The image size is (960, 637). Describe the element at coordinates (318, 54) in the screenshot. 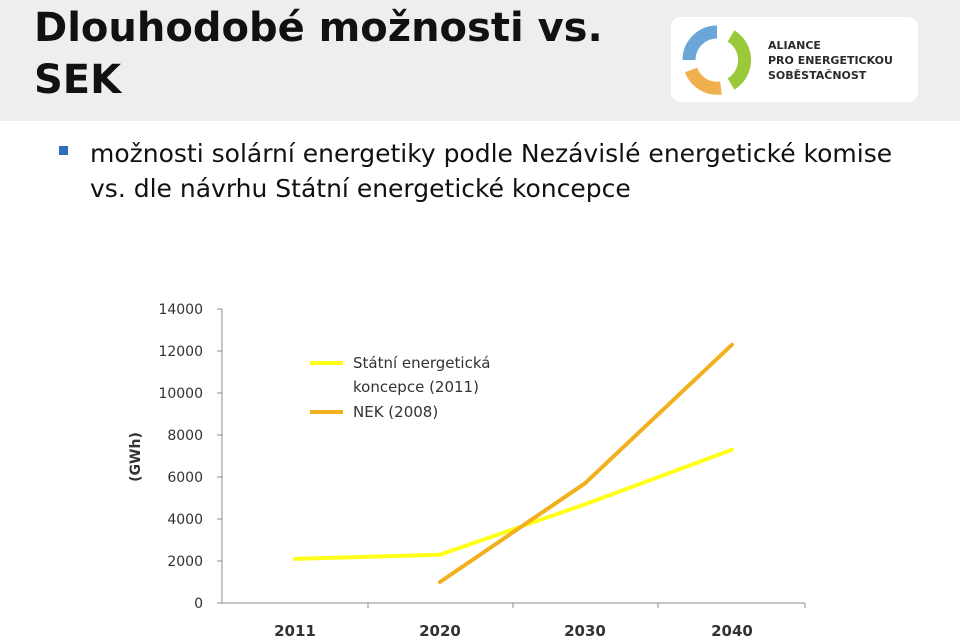

I see `slide-title: Dlouhodobé možnosti vs. SEK` at that location.